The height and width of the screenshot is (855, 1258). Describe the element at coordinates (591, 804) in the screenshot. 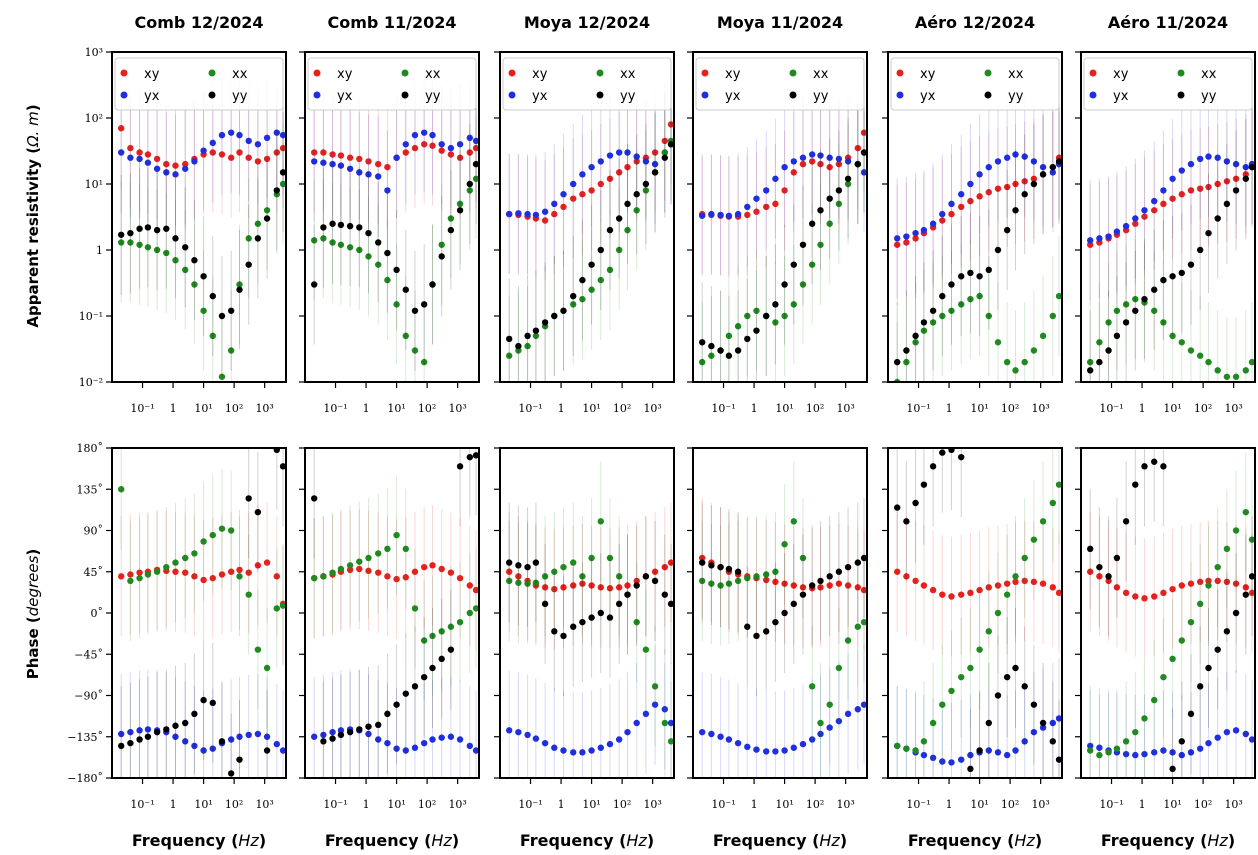

I see `x-tick-label: 10¹` at that location.